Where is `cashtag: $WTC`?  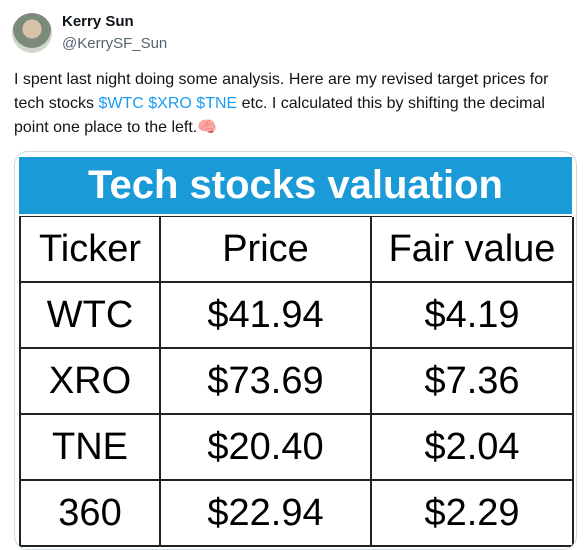
cashtag: $WTC is located at coordinates (121, 103).